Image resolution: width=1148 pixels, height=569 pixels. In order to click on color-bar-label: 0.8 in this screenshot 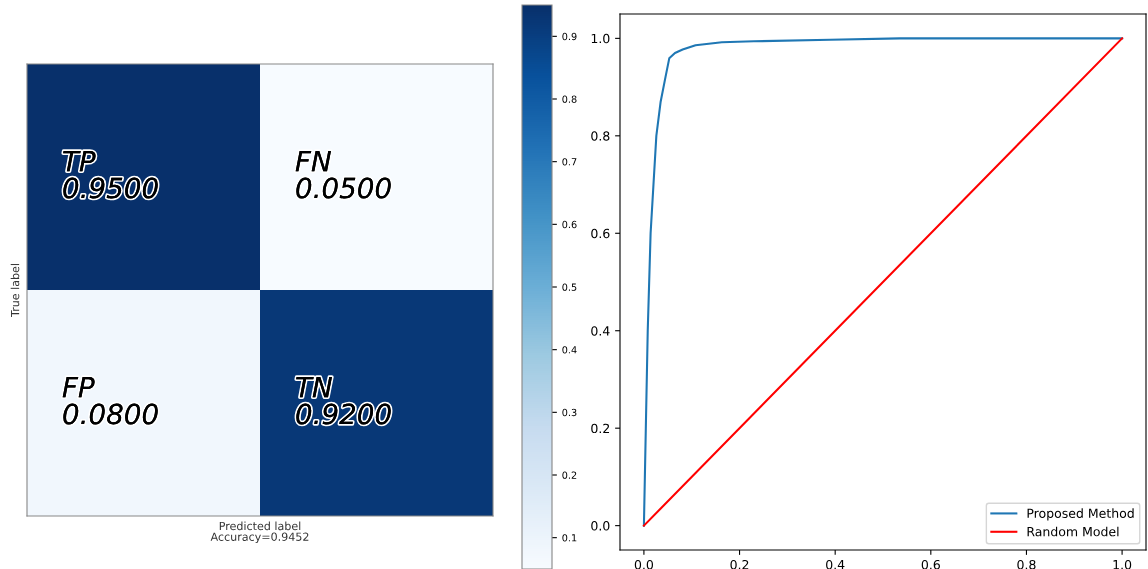, I will do `click(569, 99)`.